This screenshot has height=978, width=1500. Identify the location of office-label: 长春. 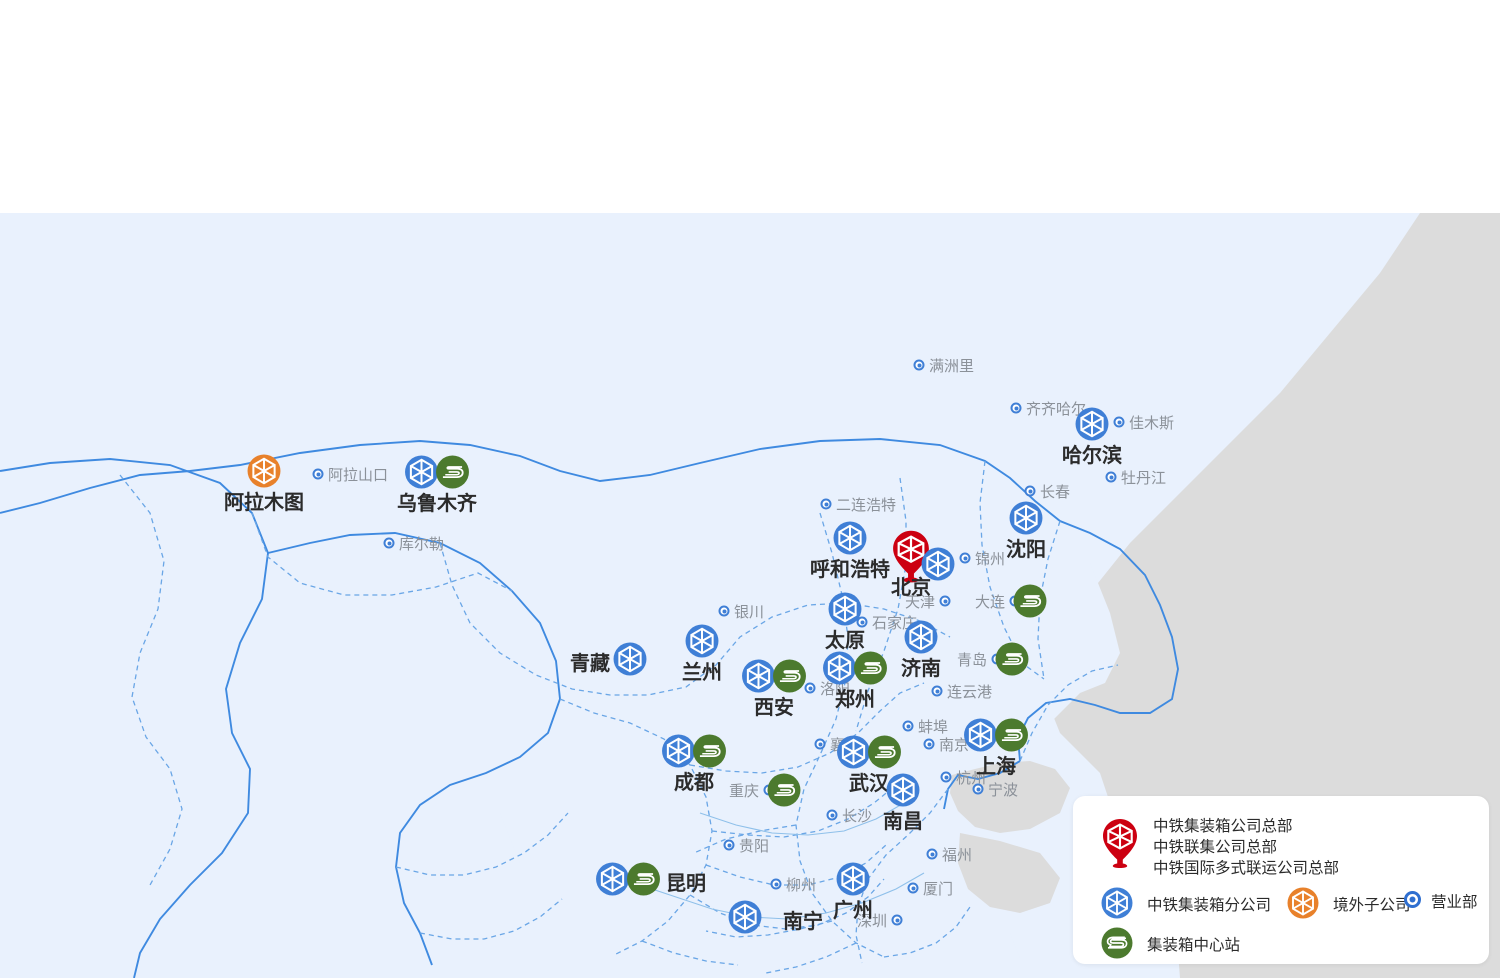
(1055, 492).